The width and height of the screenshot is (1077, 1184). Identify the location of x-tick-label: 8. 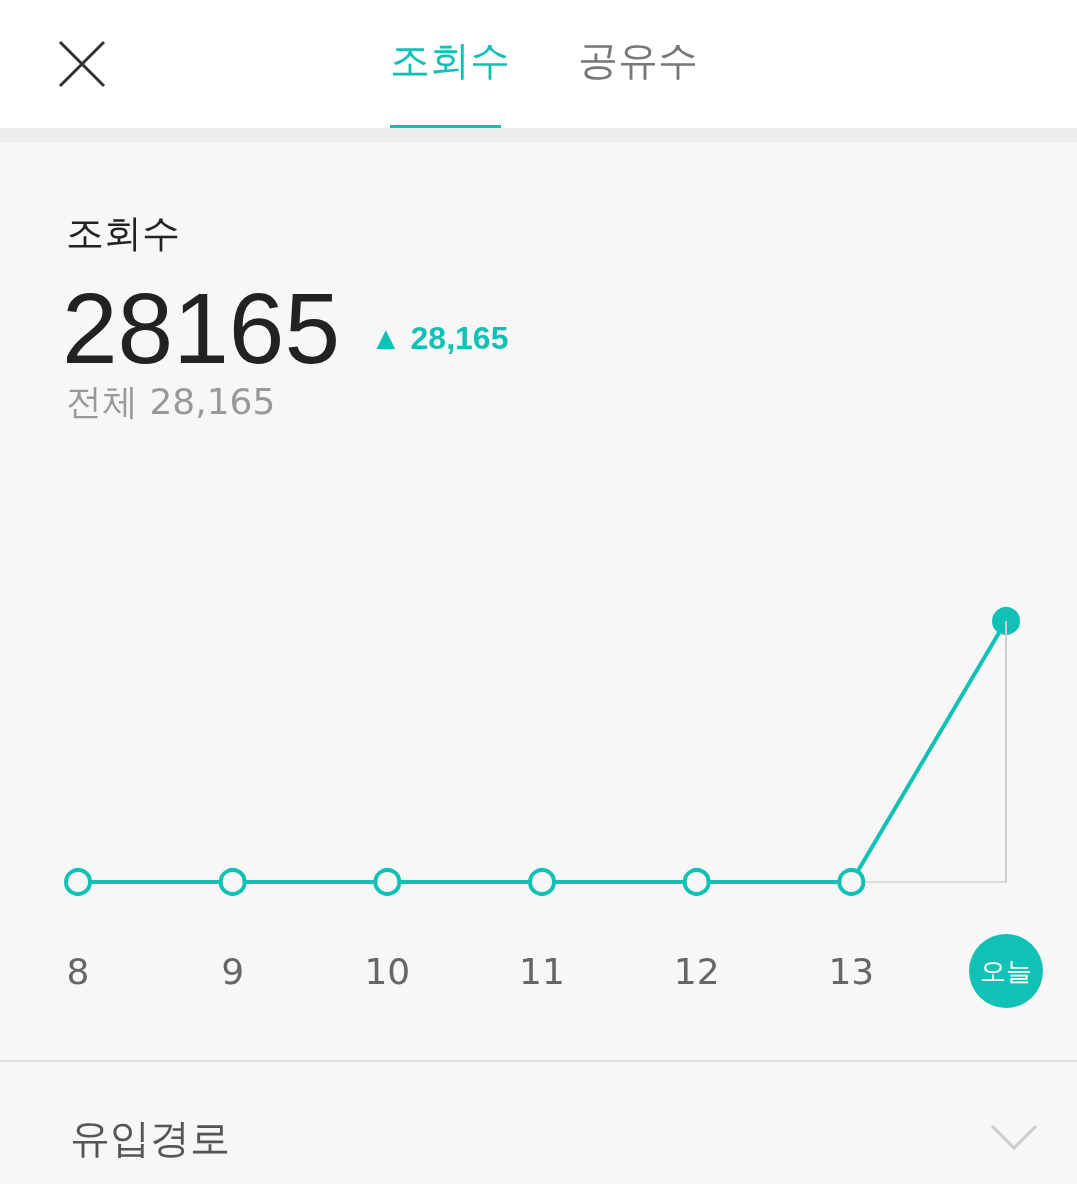
(78, 971).